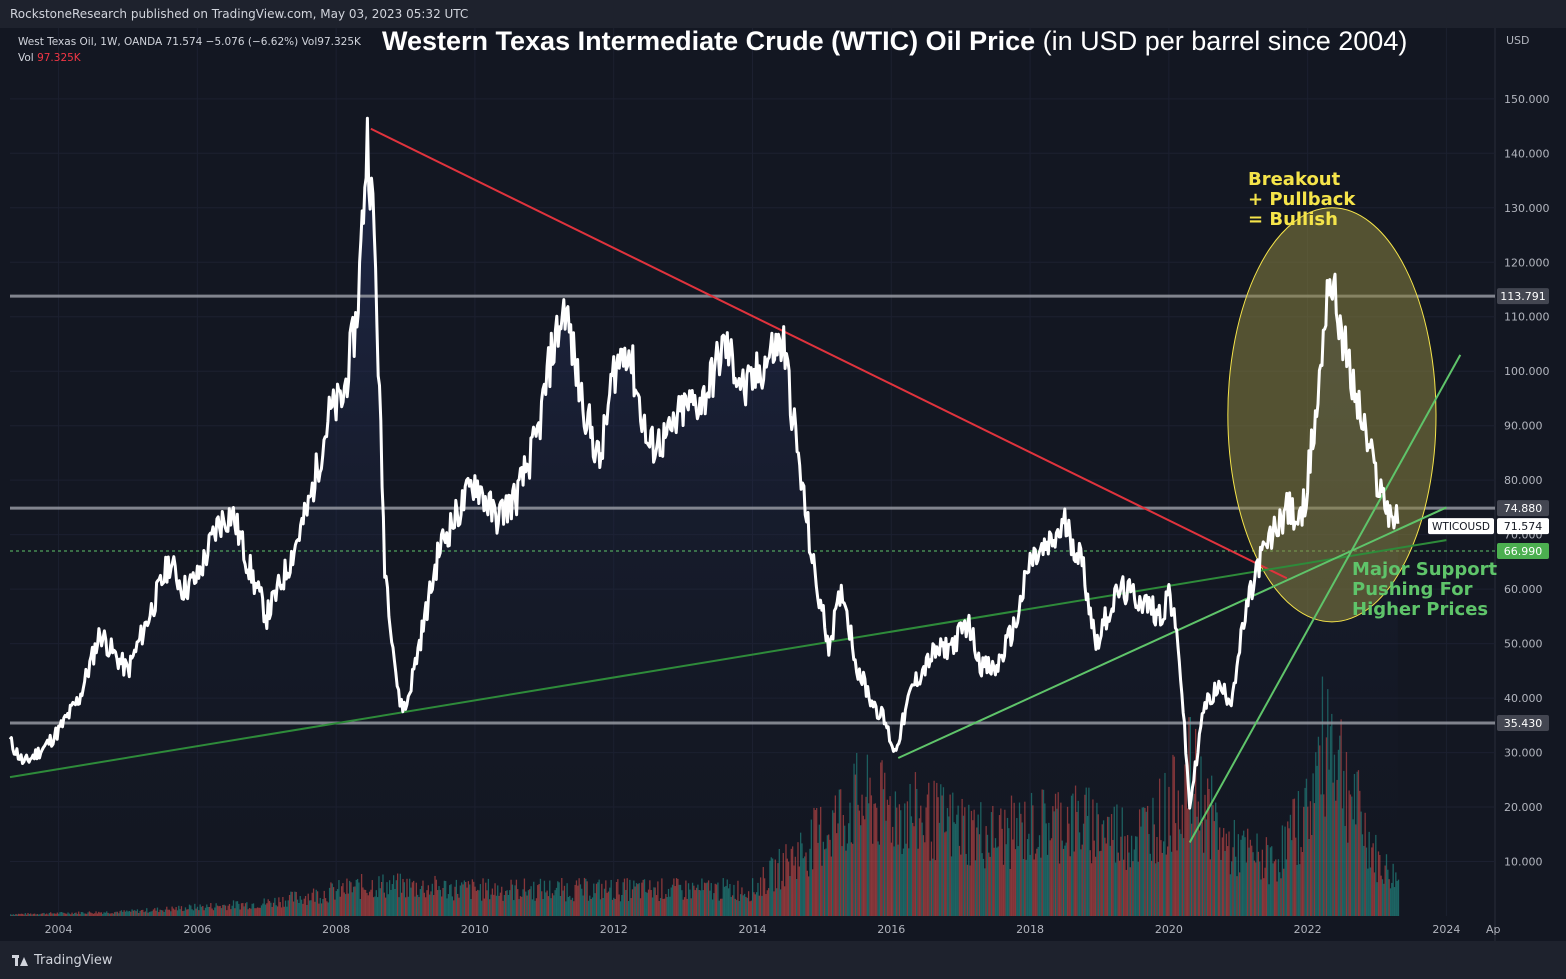 This screenshot has width=1566, height=979. I want to click on dashed-level-badge: 66.990, so click(1523, 551).